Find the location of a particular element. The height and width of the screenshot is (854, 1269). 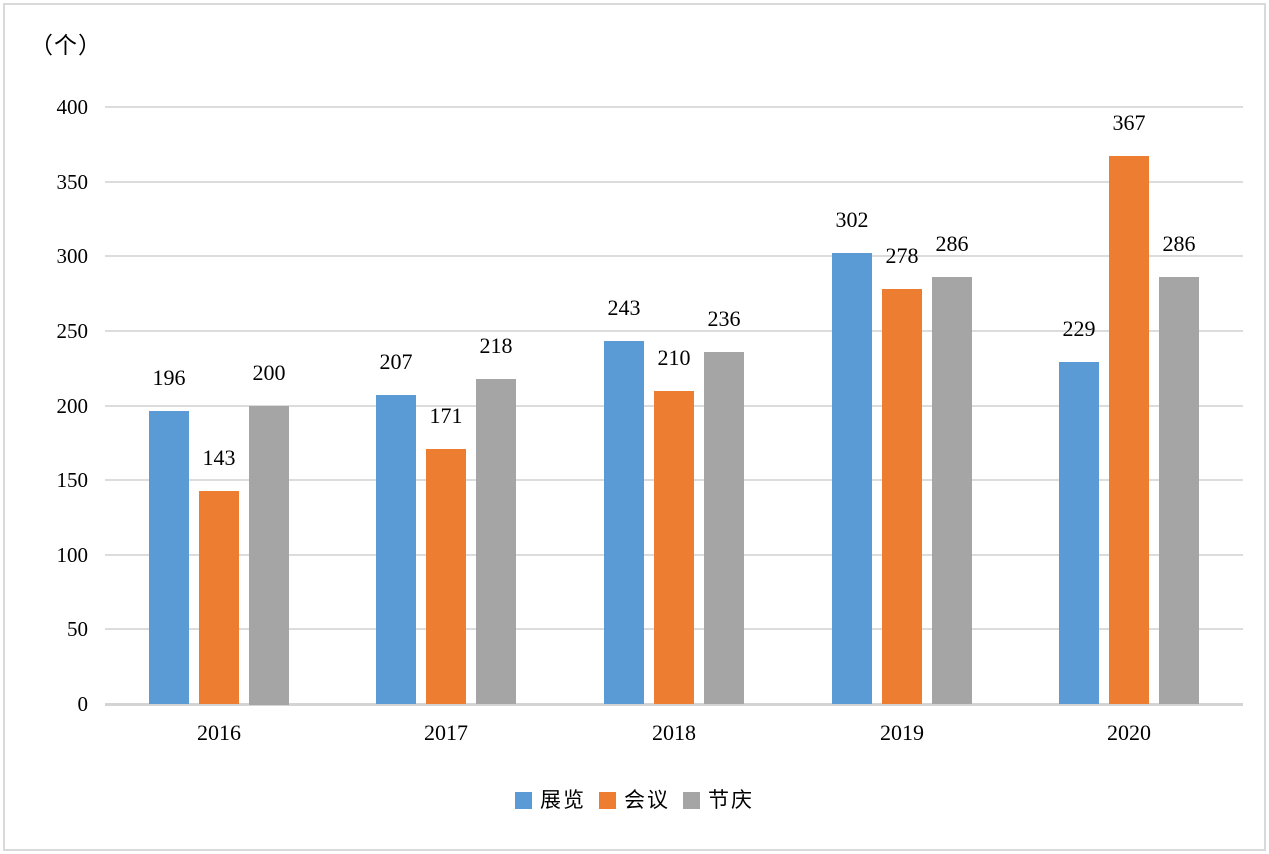

y-tick-label: 100 is located at coordinates (72, 555).